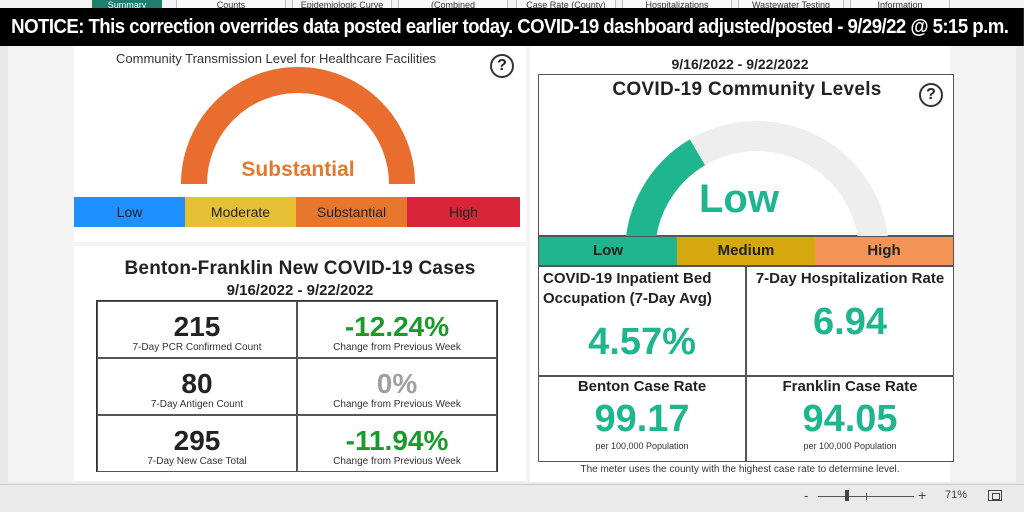 This screenshot has height=512, width=1024. I want to click on franklin-case-rate-unit: per 100,000 Population, so click(850, 446).